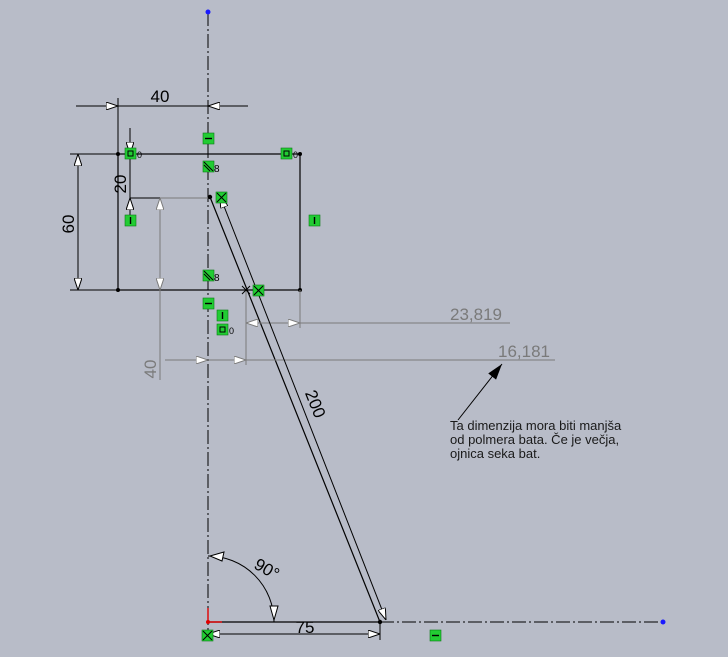  What do you see at coordinates (536, 425) in the screenshot?
I see `note-line-1: Ta dimenzija mora biti manjša` at bounding box center [536, 425].